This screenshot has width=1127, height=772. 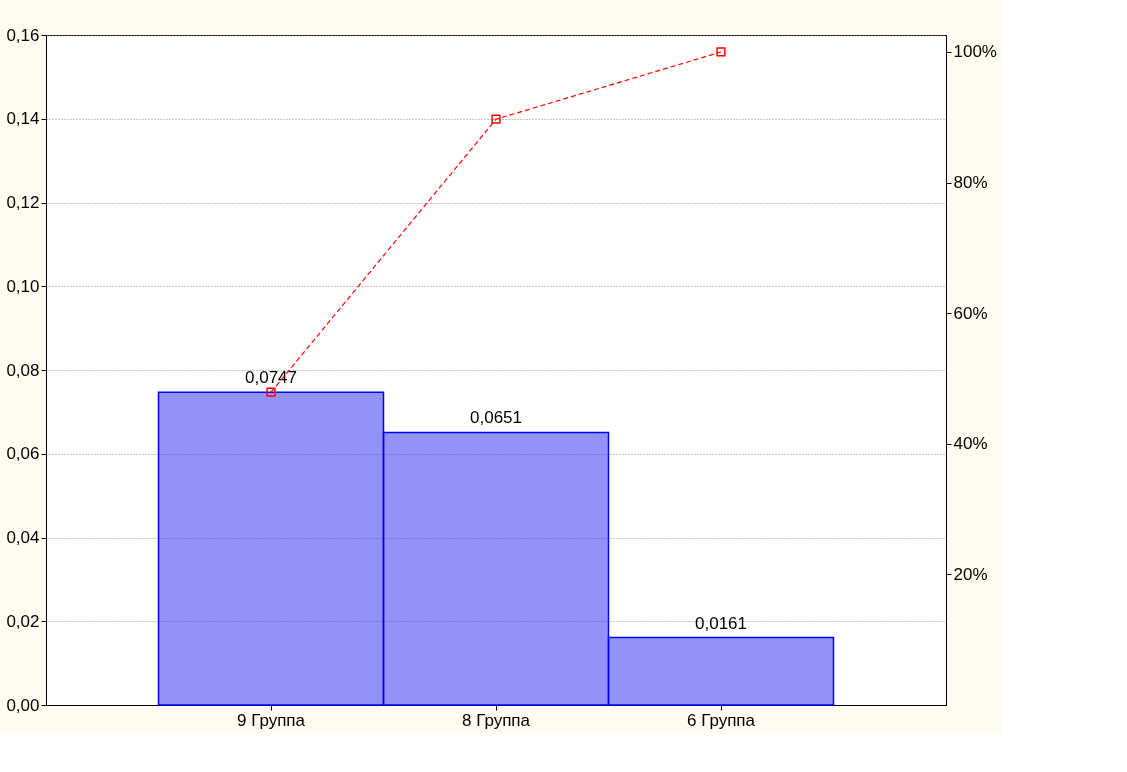 I want to click on y-tick-label: 0,00, so click(x=23, y=705).